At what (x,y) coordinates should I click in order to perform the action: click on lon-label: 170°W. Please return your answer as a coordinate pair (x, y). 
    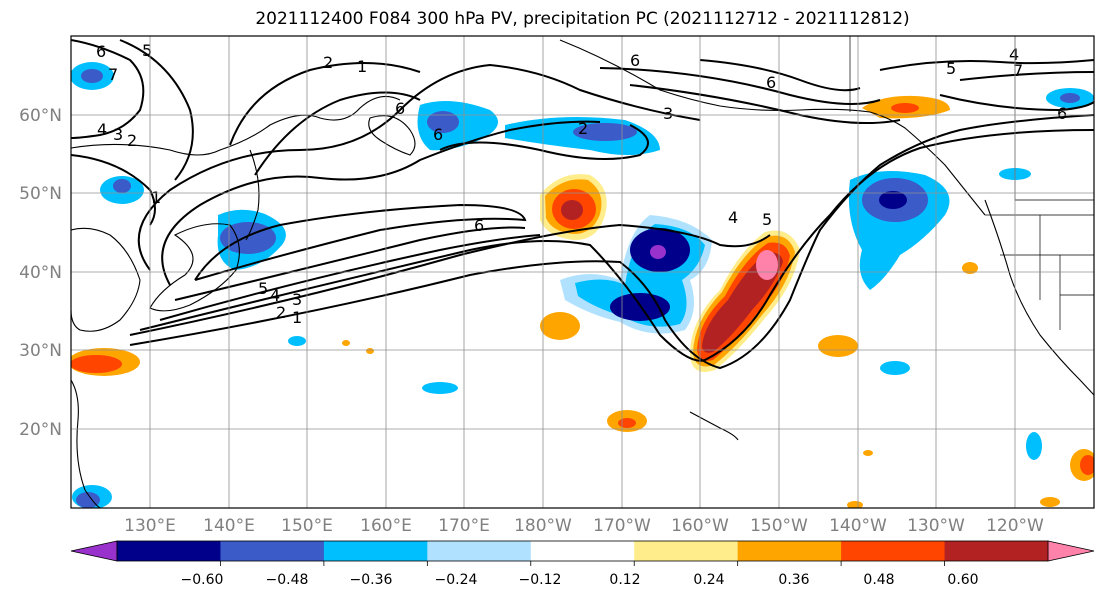
    Looking at the image, I should click on (622, 526).